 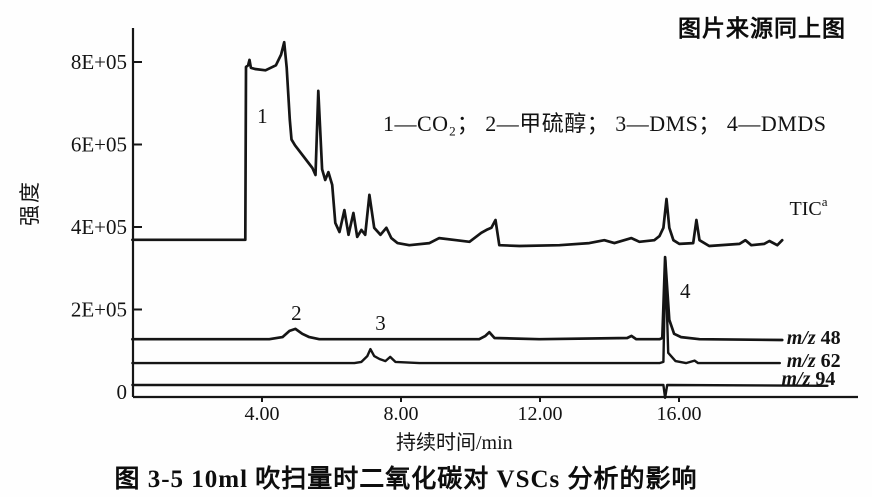 I want to click on trace-mz94, so click(x=480, y=391).